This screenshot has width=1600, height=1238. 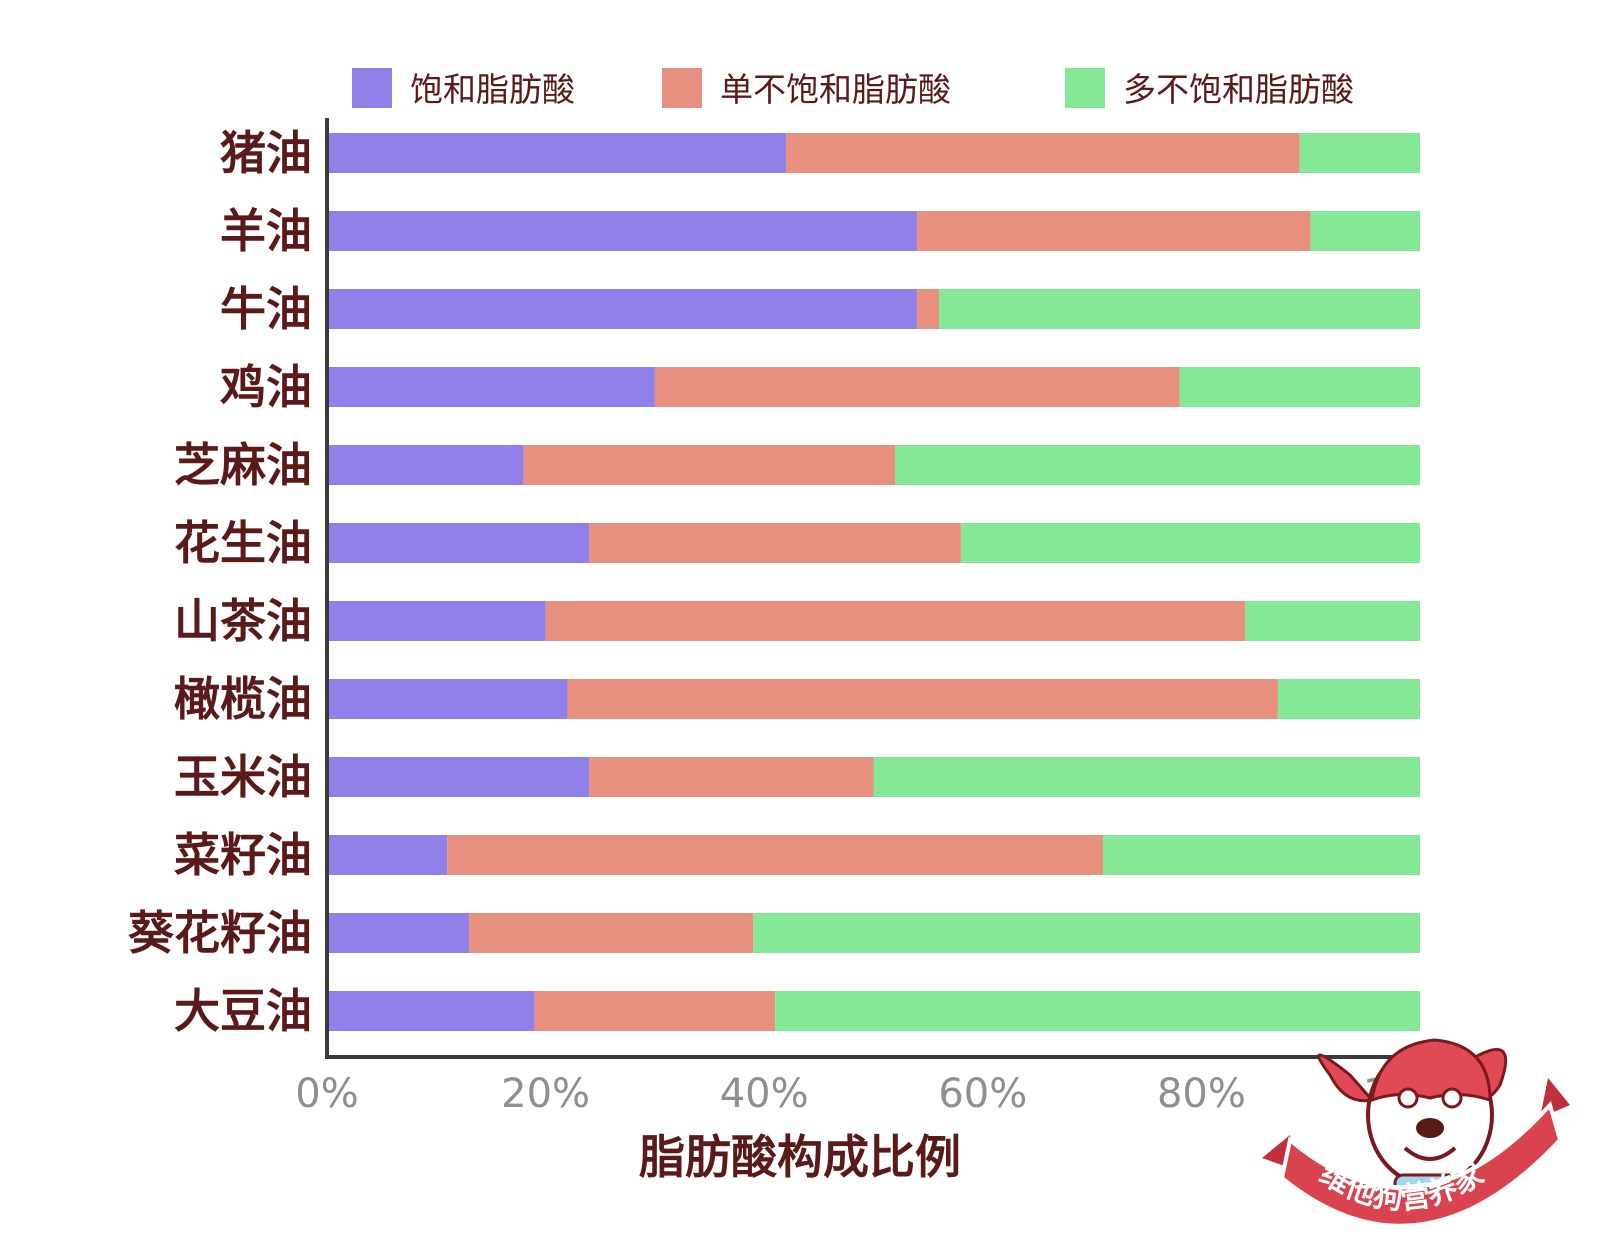 What do you see at coordinates (243, 621) in the screenshot?
I see `category-label: 山茶油` at bounding box center [243, 621].